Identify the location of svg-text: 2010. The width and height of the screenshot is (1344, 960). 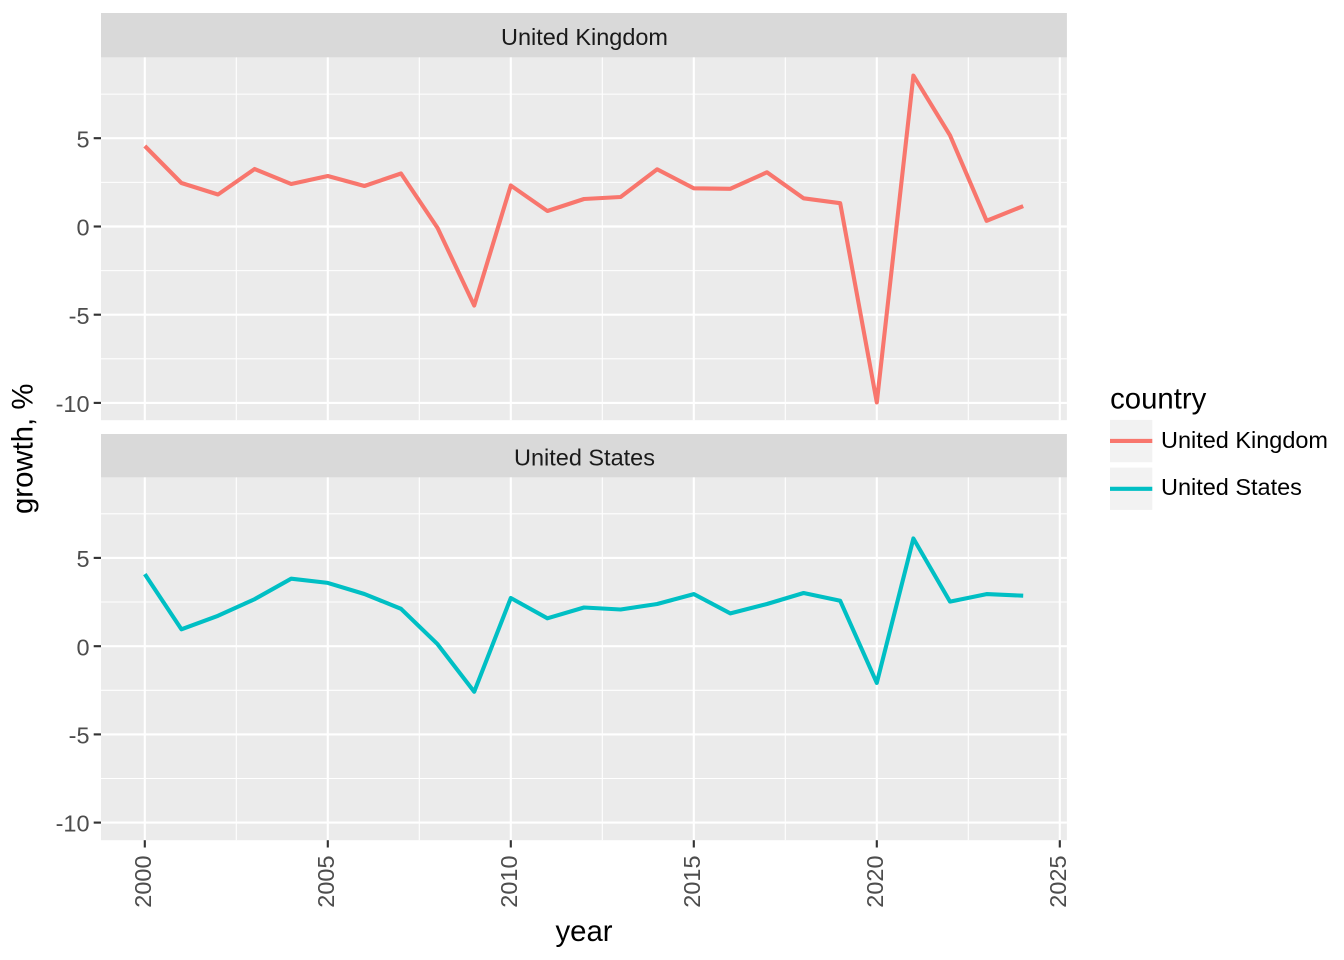
(509, 882).